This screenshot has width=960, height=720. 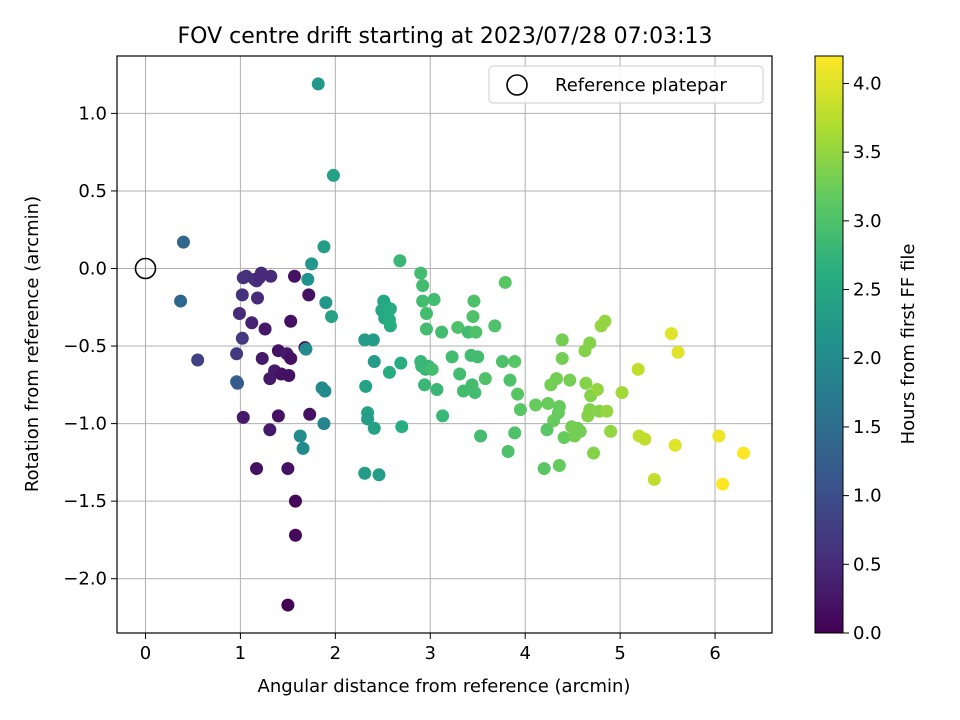 What do you see at coordinates (619, 653) in the screenshot?
I see `x-tick-label: 5` at bounding box center [619, 653].